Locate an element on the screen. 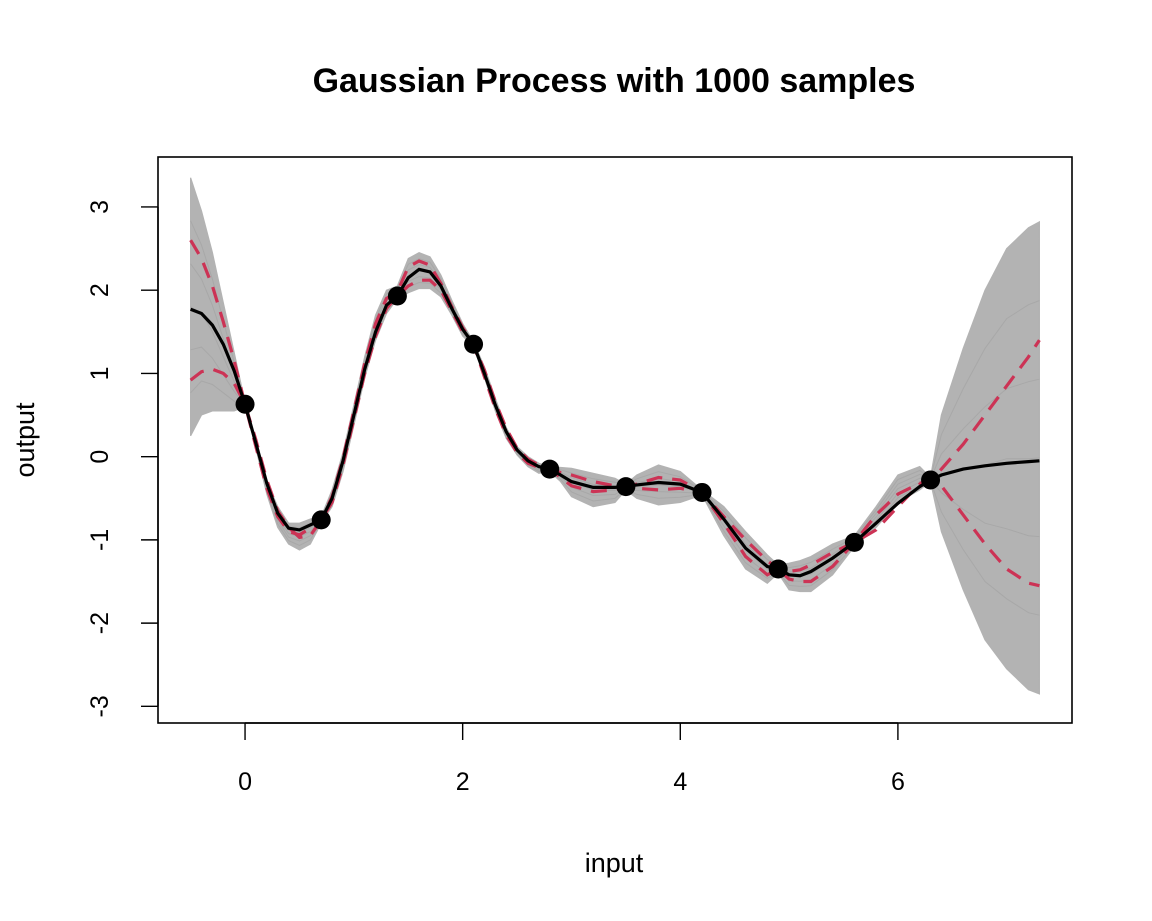 The image size is (1152, 921). x-tick-label: 2 is located at coordinates (463, 782).